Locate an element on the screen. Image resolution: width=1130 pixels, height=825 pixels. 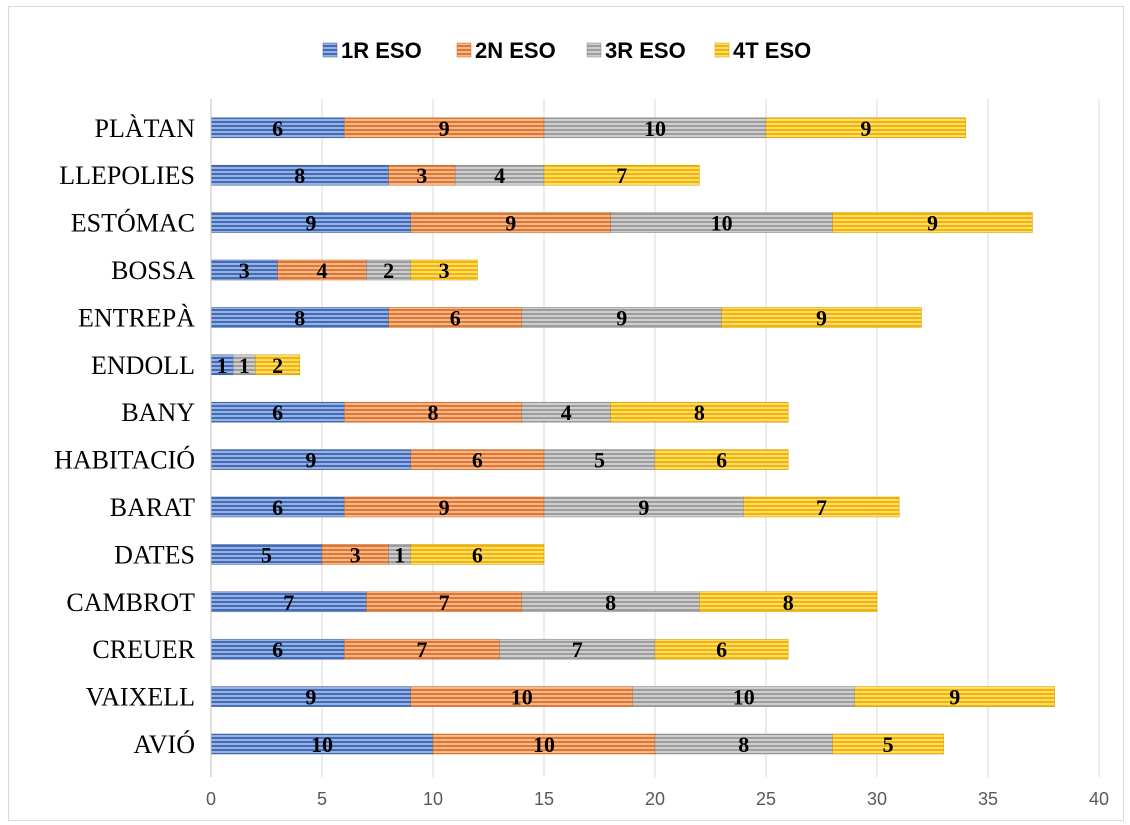
category-label: ENTREPÀ is located at coordinates (136, 317).